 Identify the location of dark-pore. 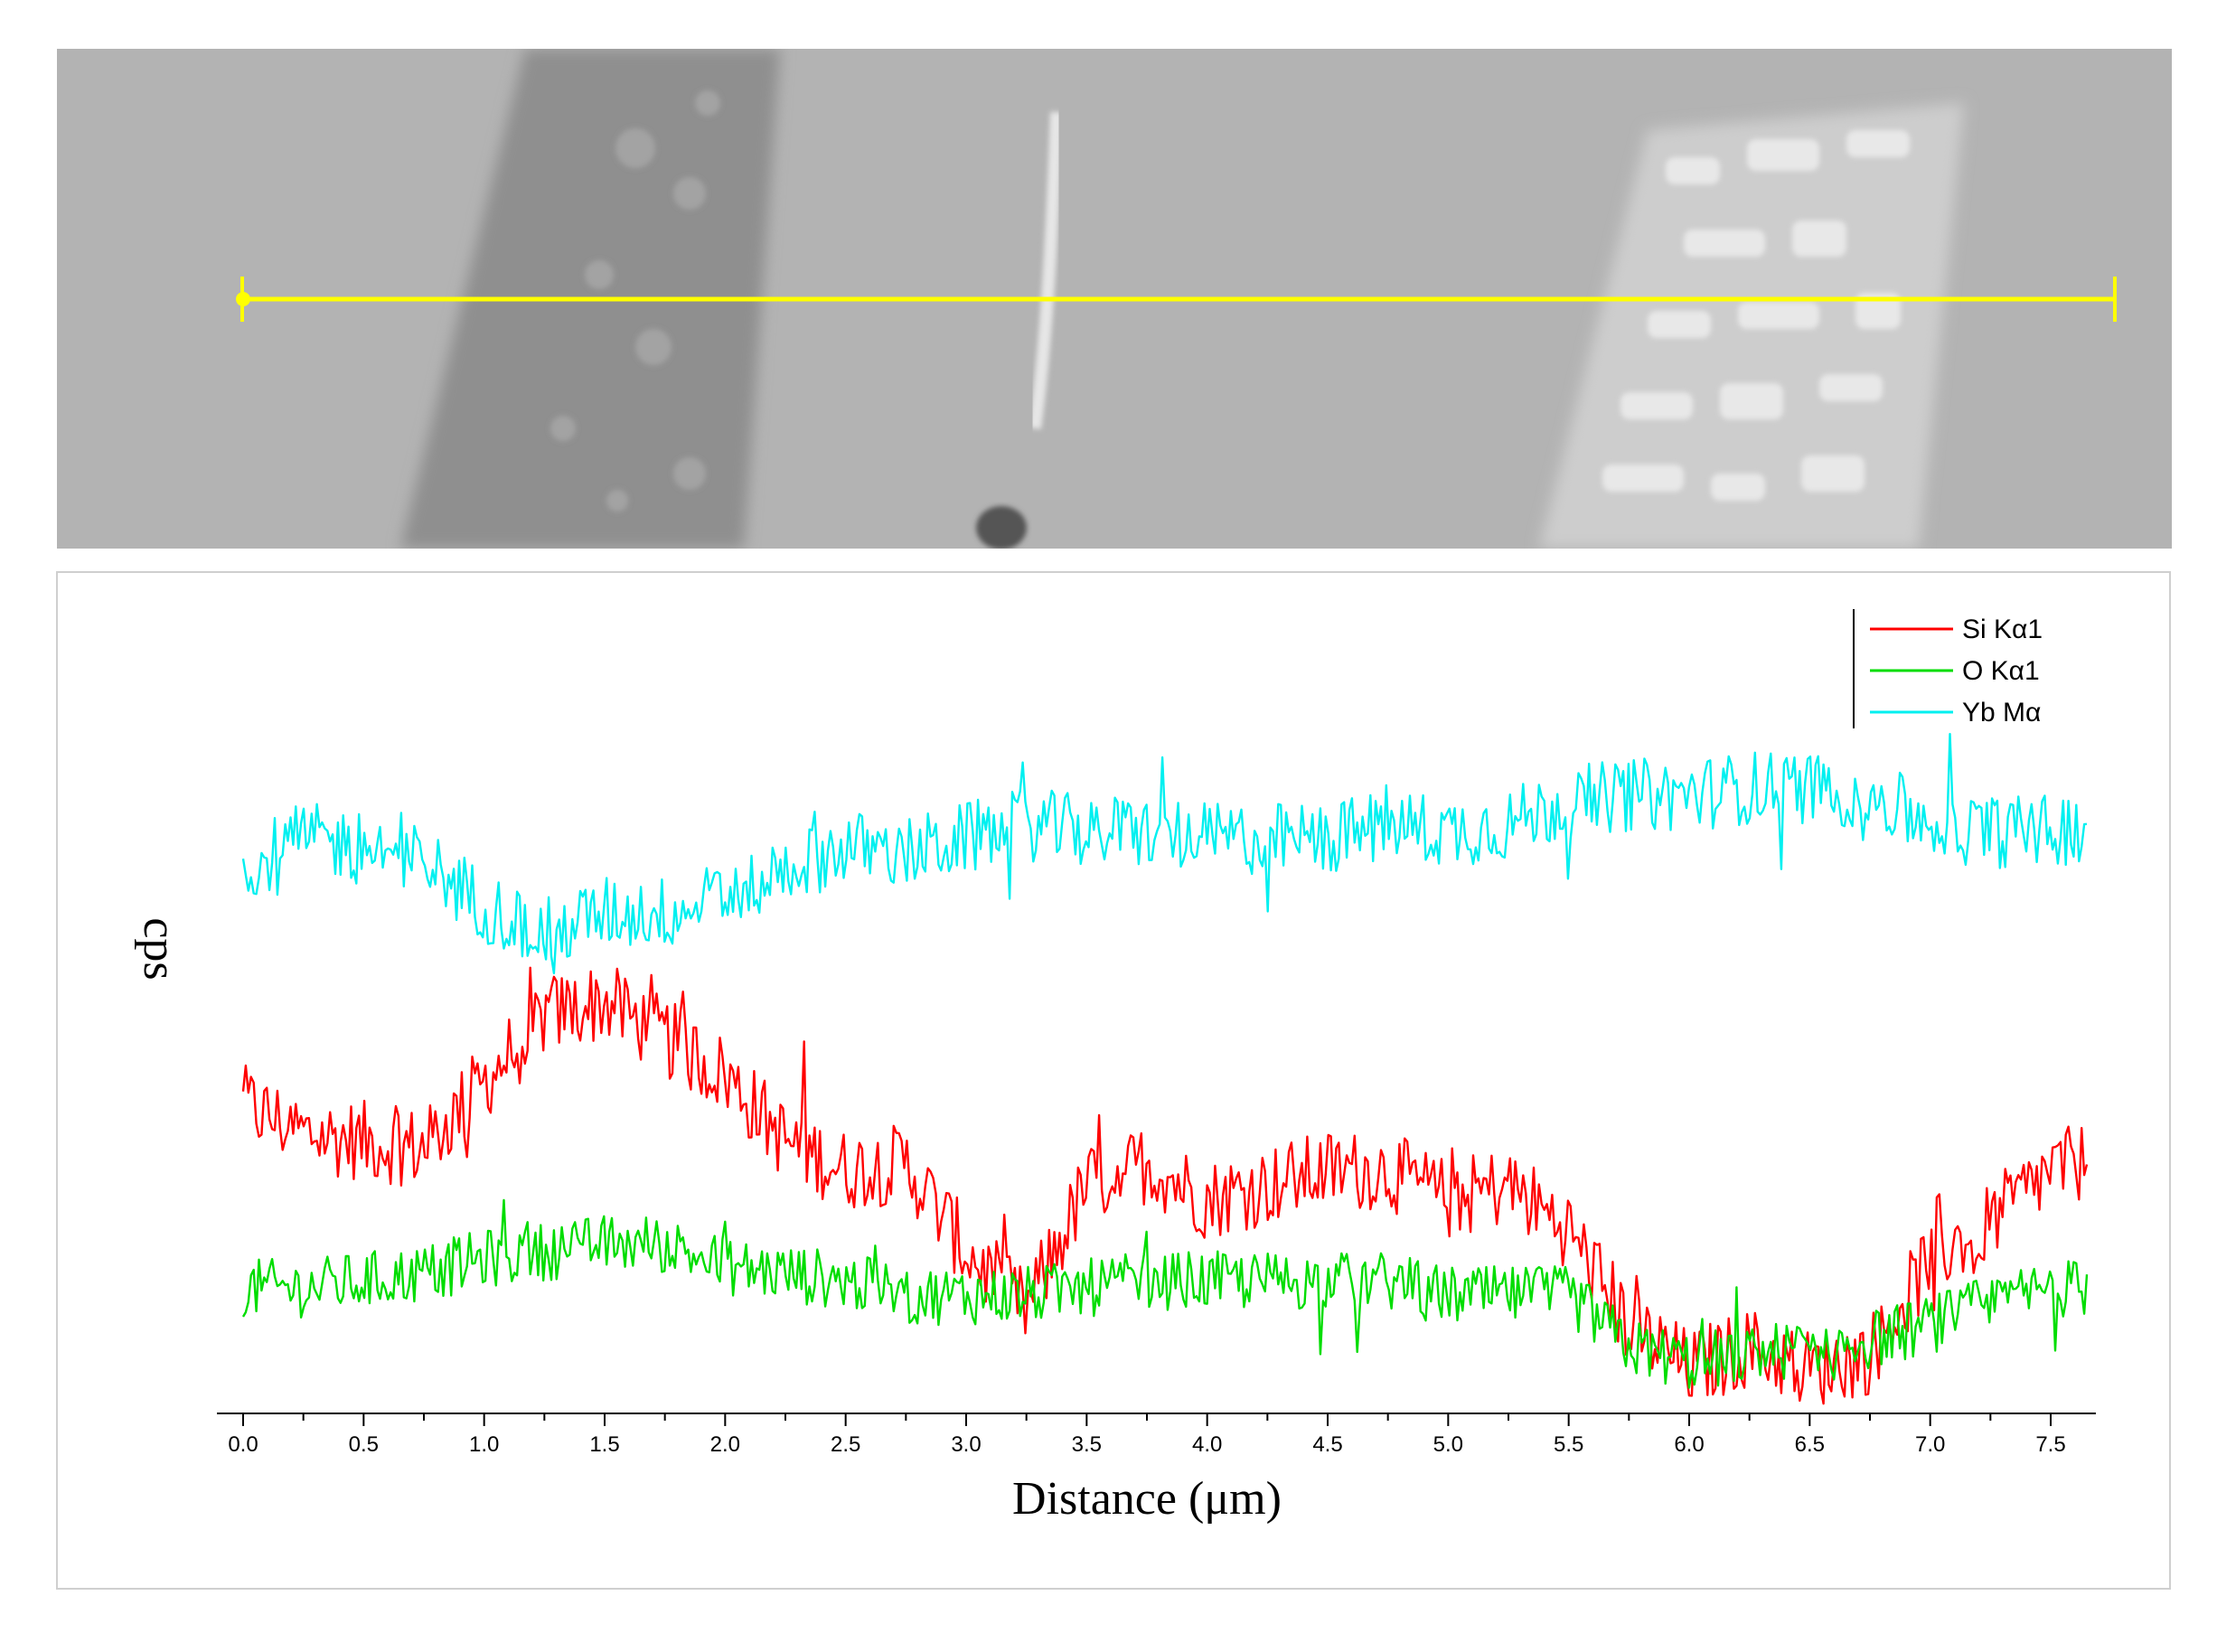
(1001, 527).